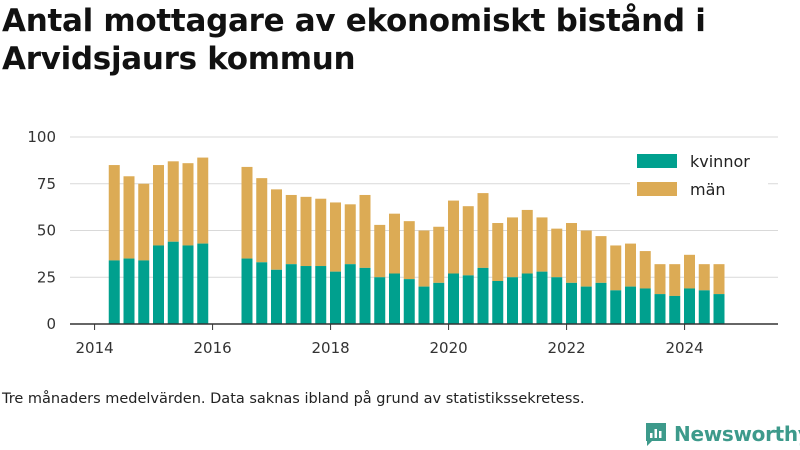 The image size is (800, 450). Describe the element at coordinates (212, 348) in the screenshot. I see `x-tick-label: 2016` at that location.